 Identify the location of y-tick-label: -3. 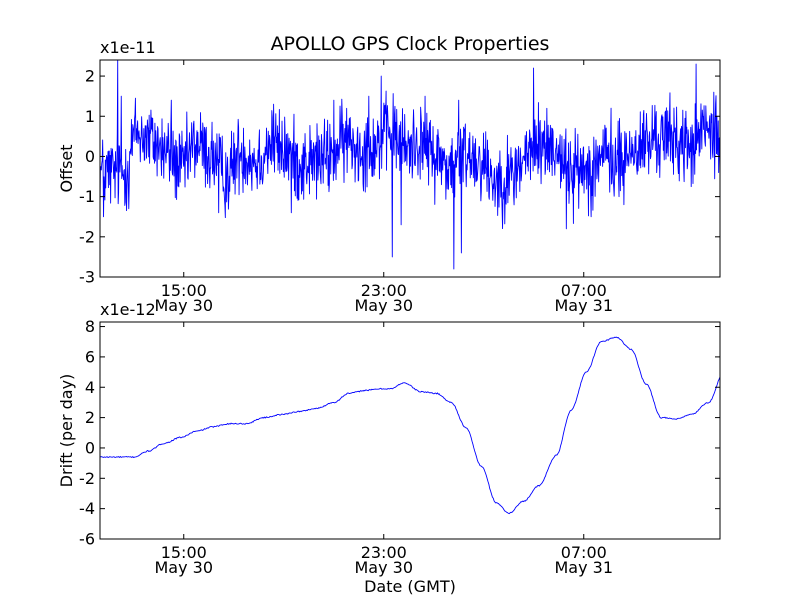
(87, 277).